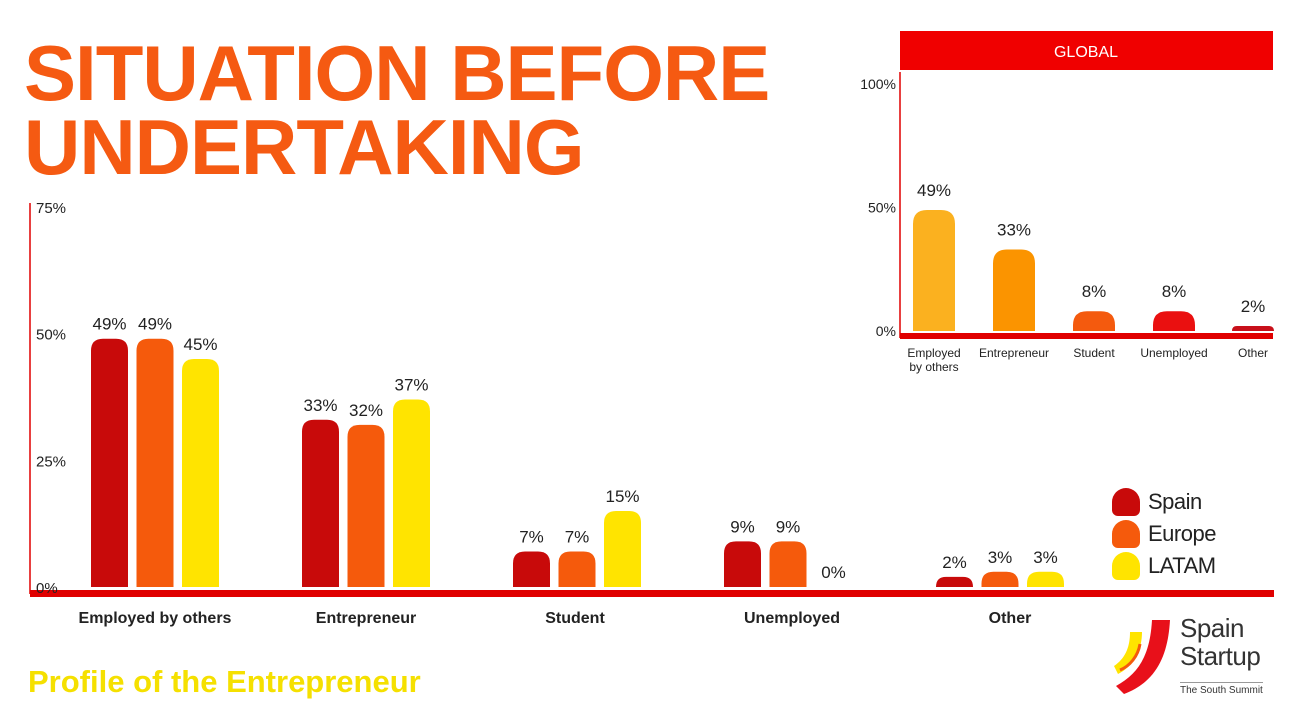  Describe the element at coordinates (155, 462) in the screenshot. I see `bar-europe-employed-by-others` at that location.